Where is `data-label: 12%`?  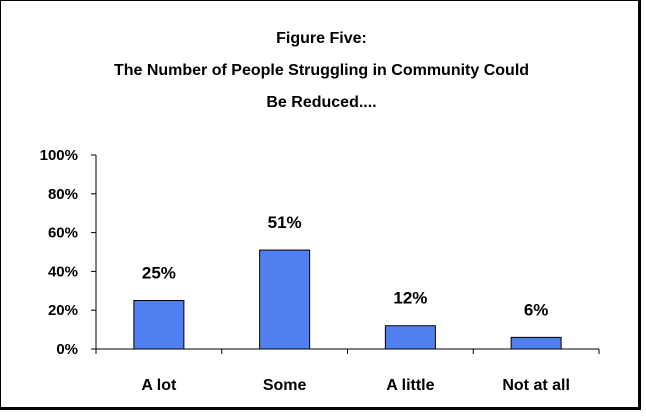 data-label: 12% is located at coordinates (410, 298).